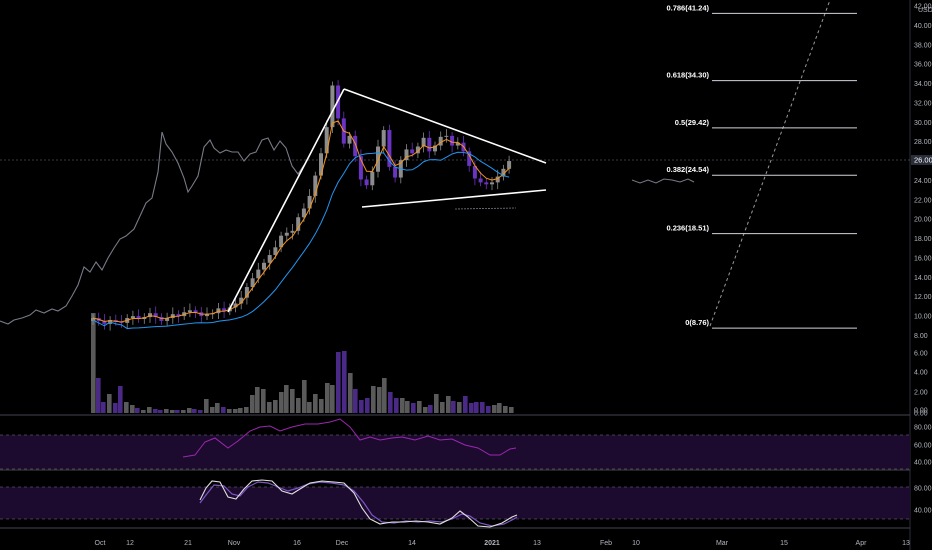  What do you see at coordinates (606, 543) in the screenshot?
I see `time-tick-label: Feb` at bounding box center [606, 543].